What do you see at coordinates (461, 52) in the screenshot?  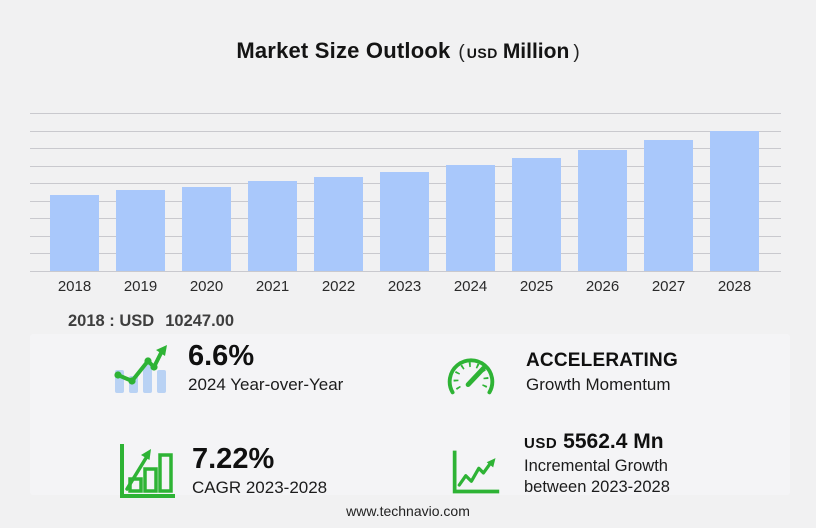 I see `unit-open-paren: (` at bounding box center [461, 52].